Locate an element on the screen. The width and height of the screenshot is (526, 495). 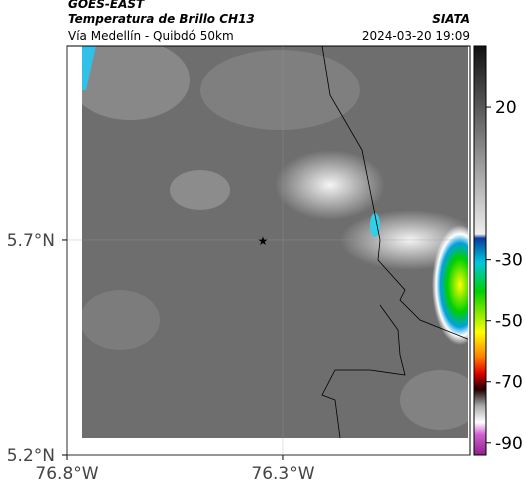
x-tick-label: 76.3°W is located at coordinates (282, 474).